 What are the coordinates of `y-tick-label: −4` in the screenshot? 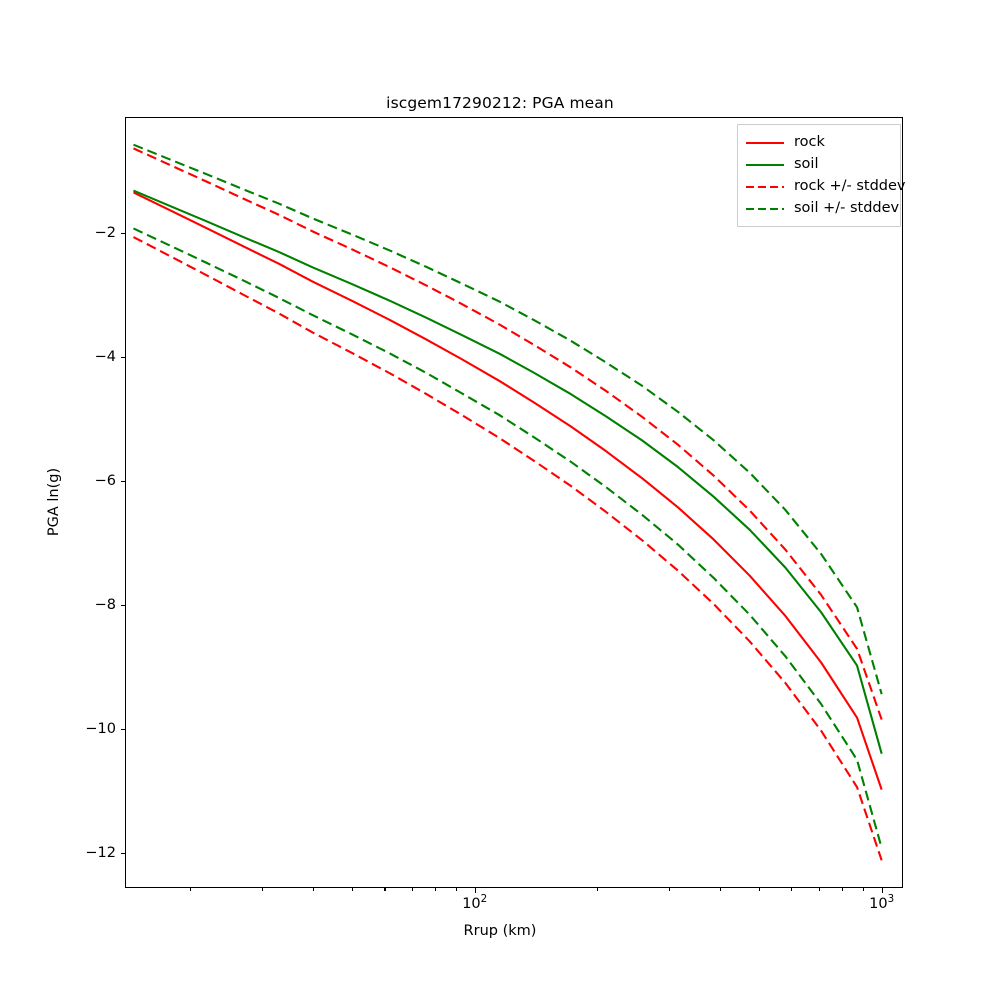 It's located at (105, 356).